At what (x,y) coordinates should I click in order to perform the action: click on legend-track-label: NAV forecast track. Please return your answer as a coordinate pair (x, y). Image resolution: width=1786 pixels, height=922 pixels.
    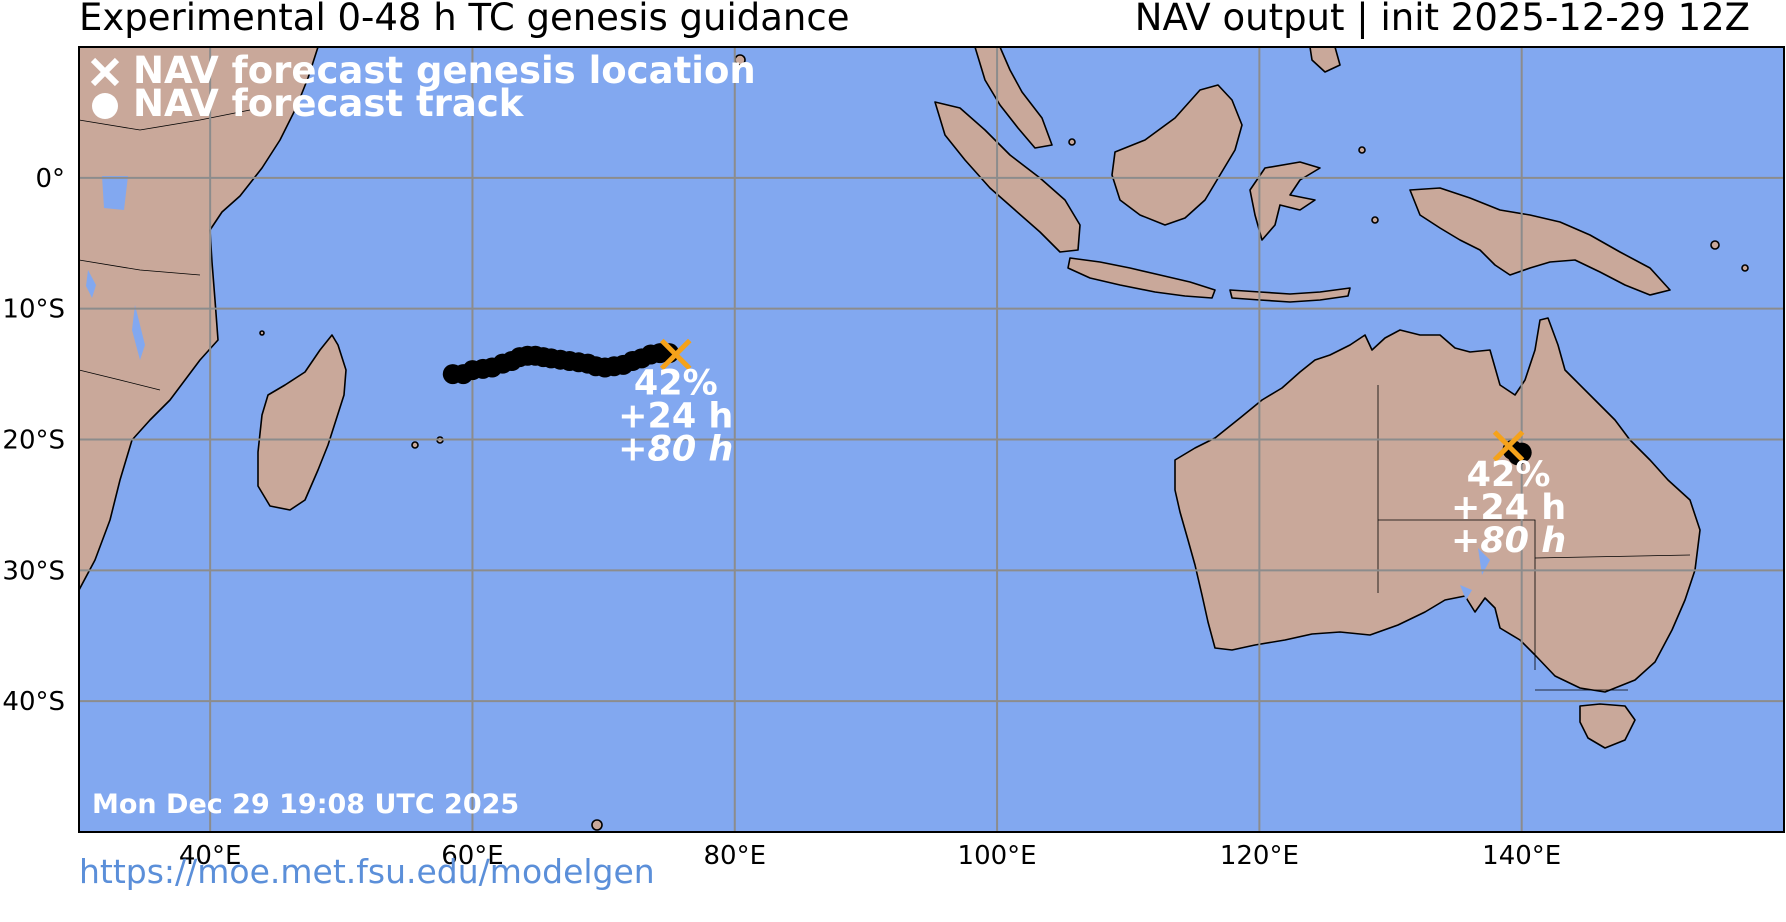
    Looking at the image, I should click on (329, 103).